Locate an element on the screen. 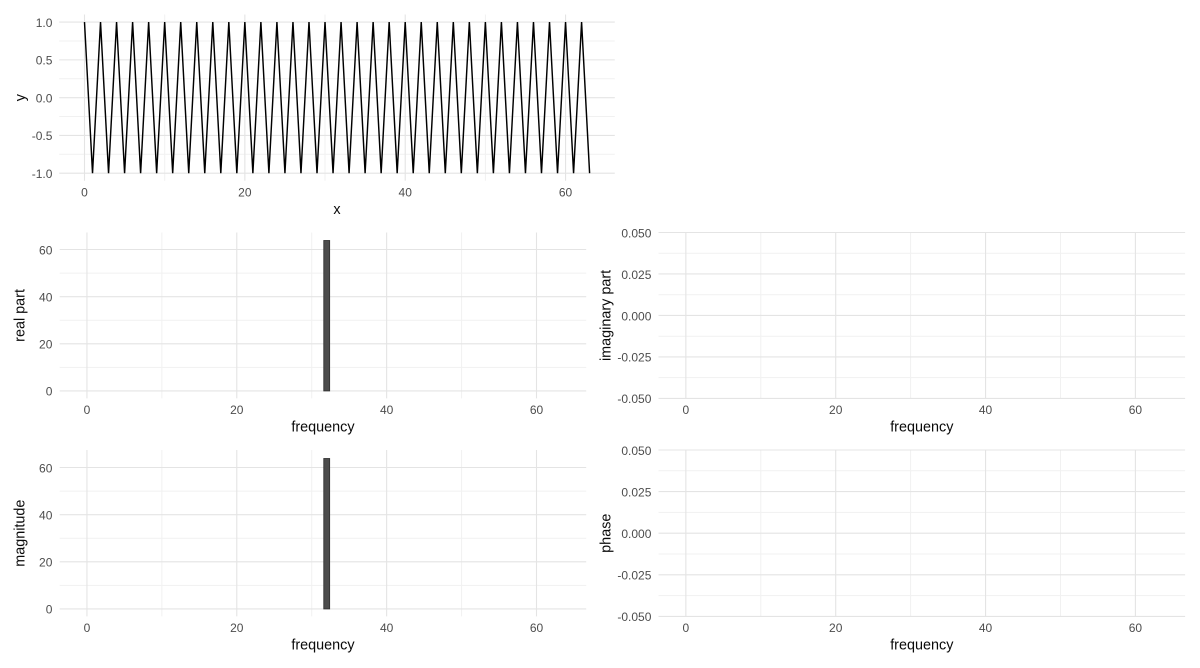  svg-text: magnitude is located at coordinates (20, 533).